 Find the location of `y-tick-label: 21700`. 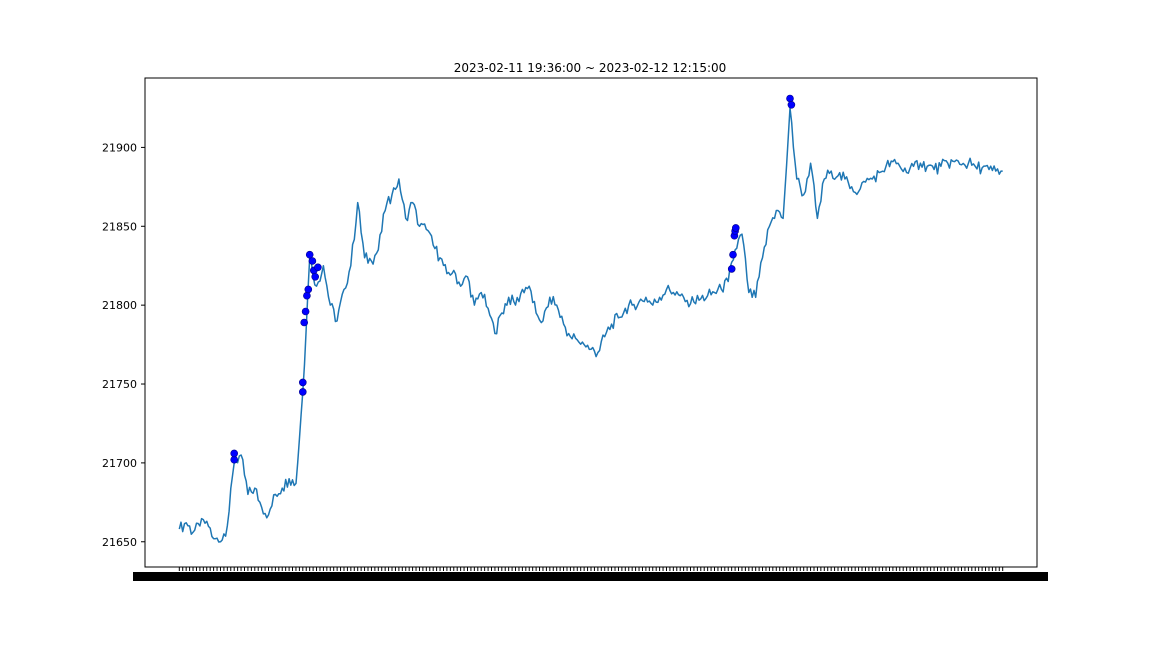

y-tick-label: 21700 is located at coordinates (119, 463).